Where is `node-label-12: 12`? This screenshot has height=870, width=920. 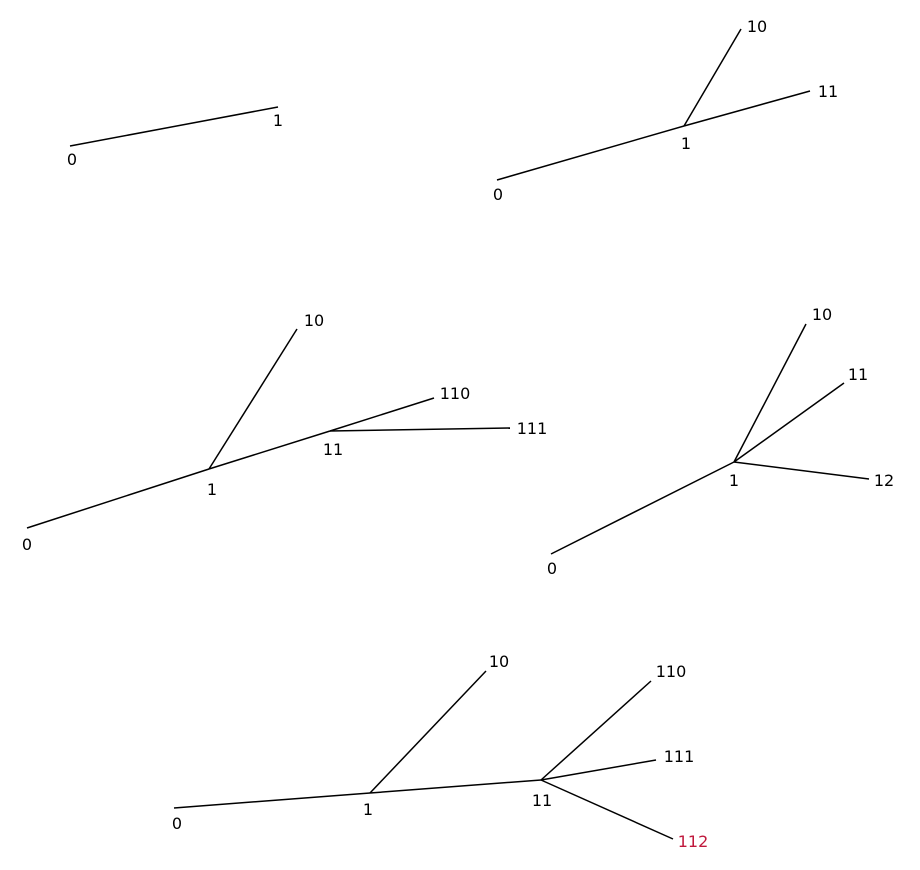
node-label-12: 12 is located at coordinates (884, 480).